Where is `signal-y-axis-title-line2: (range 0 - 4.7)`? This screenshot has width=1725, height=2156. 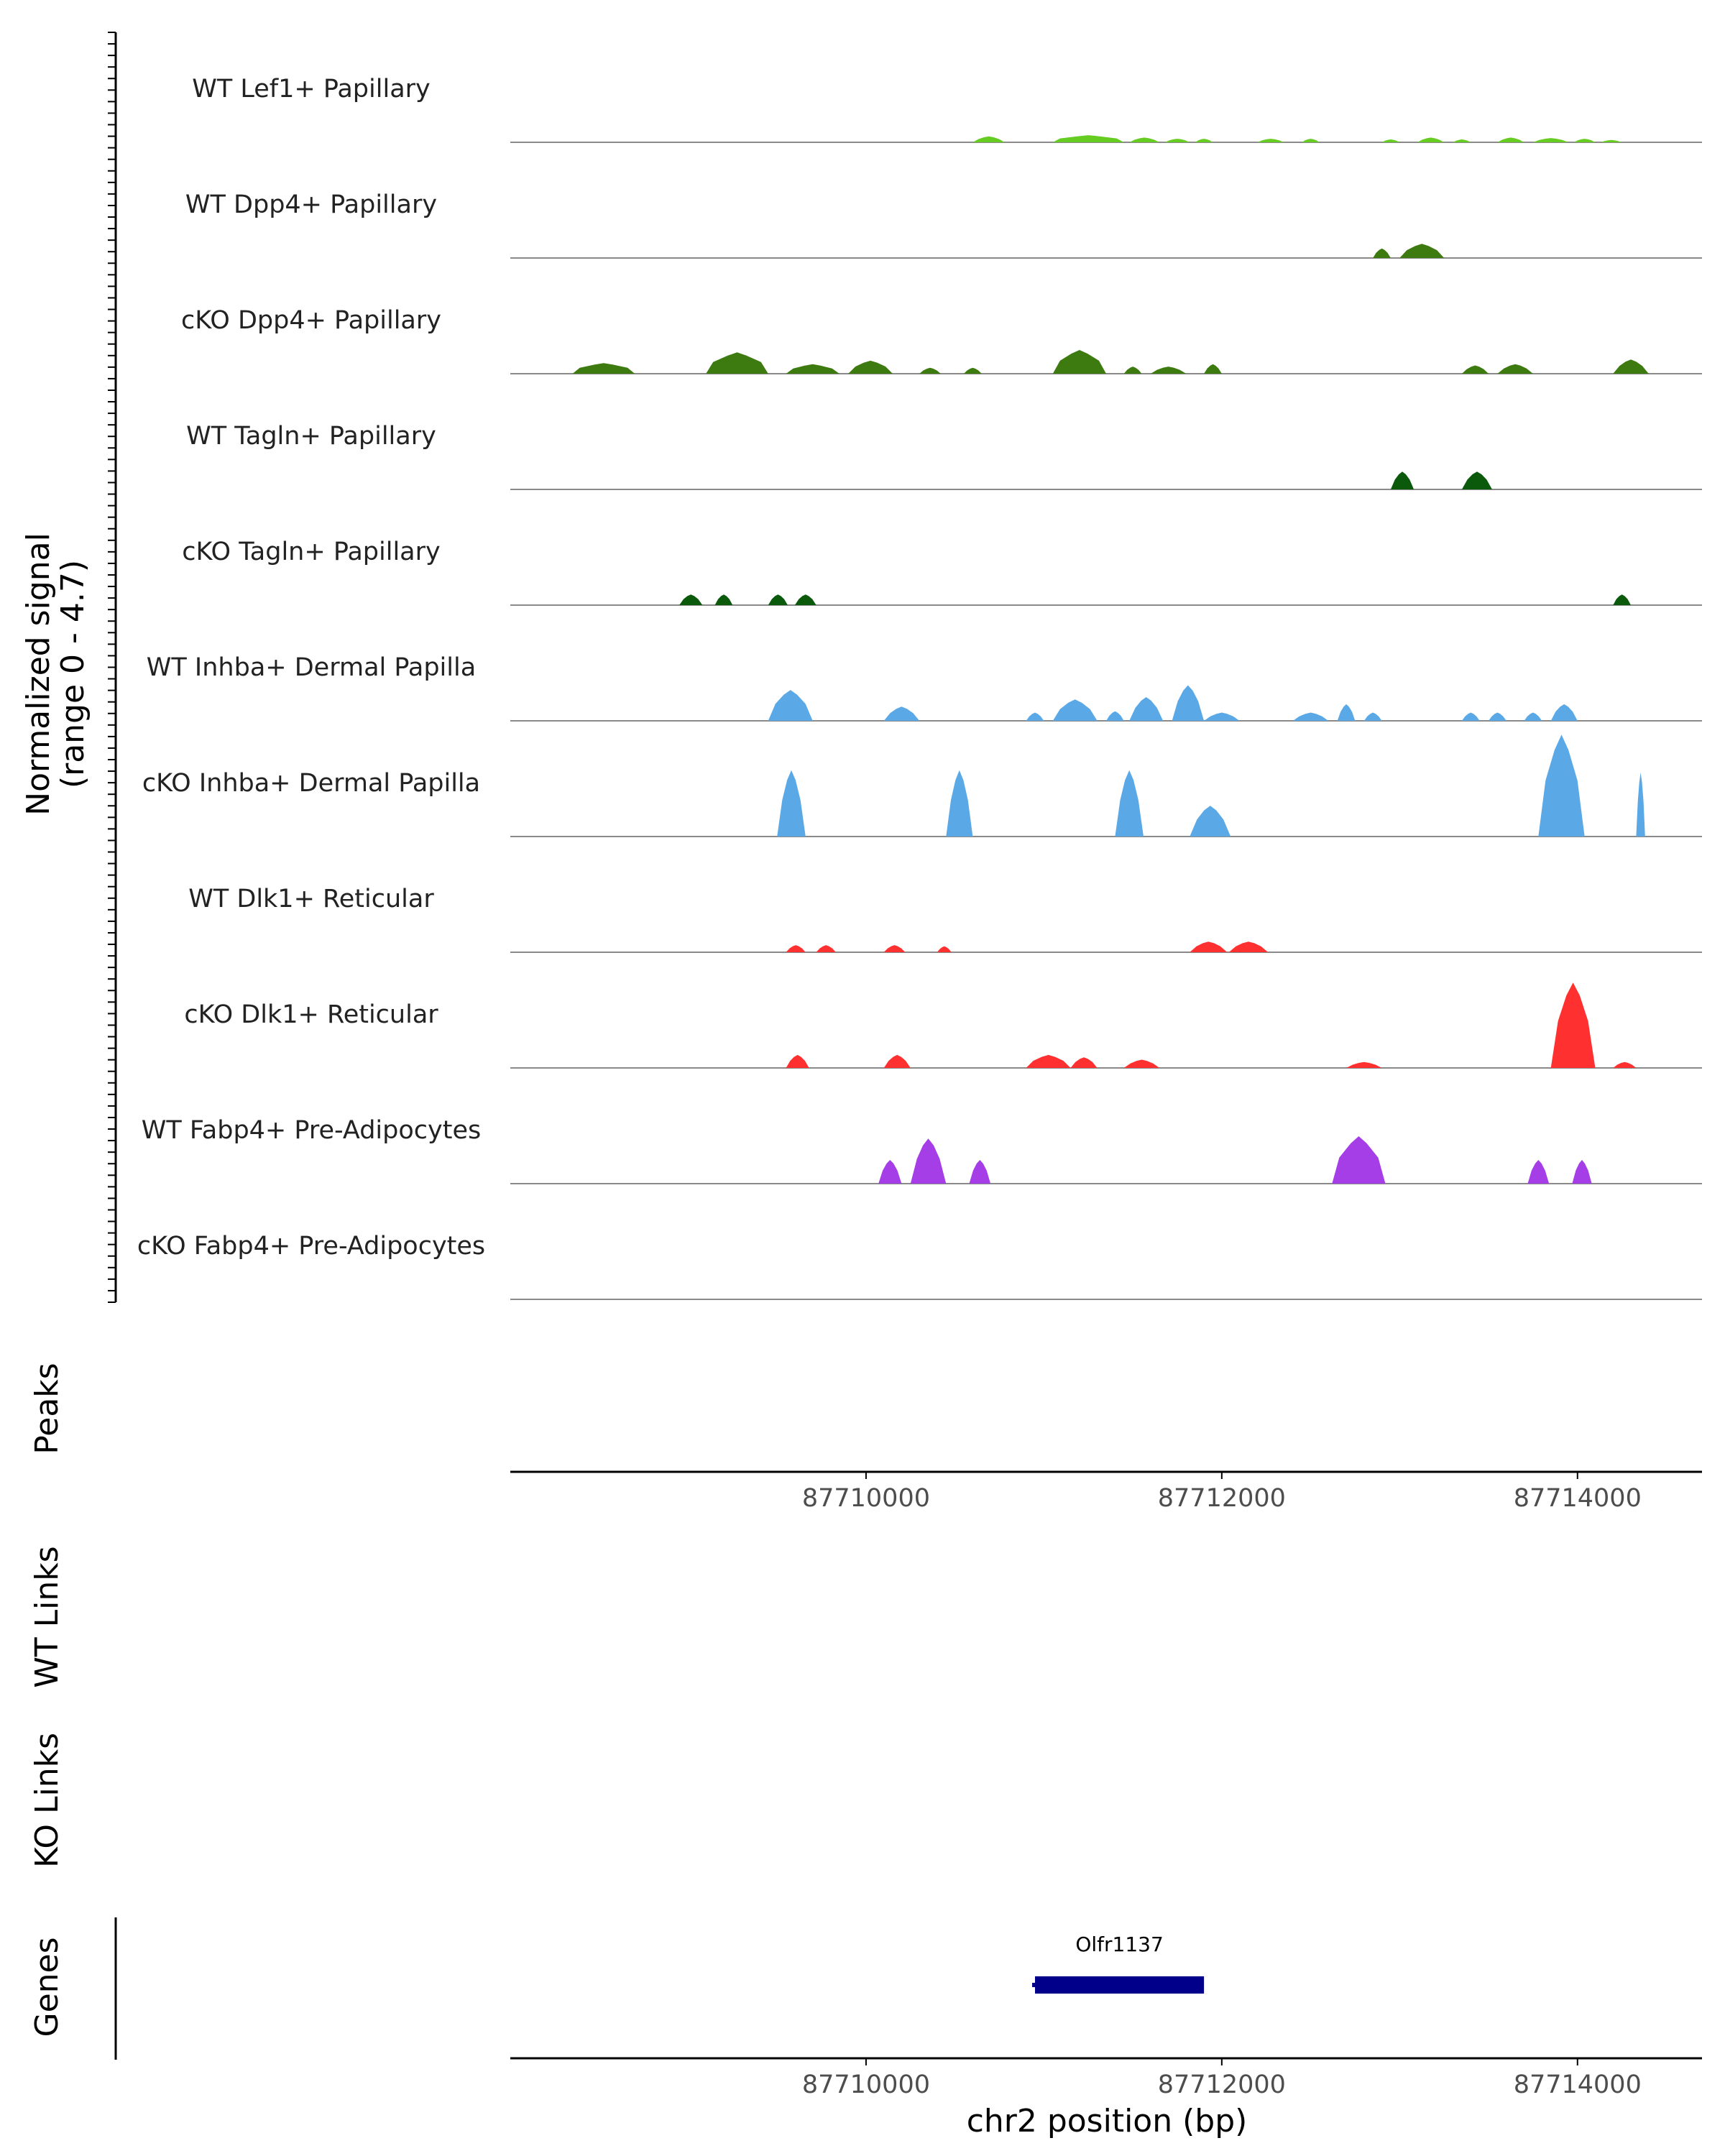 signal-y-axis-title-line2: (range 0 - 4.7) is located at coordinates (73, 674).